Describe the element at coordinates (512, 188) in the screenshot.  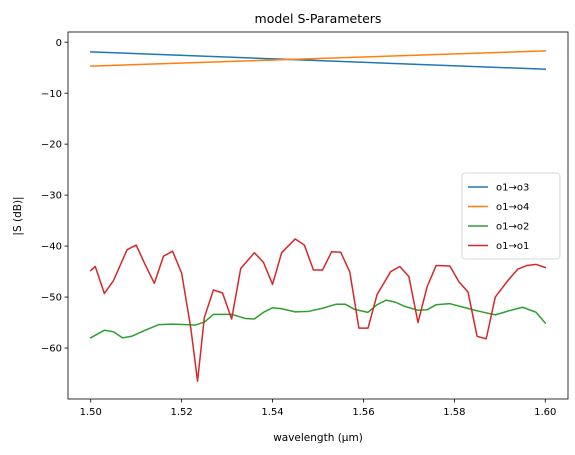
I see `legend-label: o1→o3` at that location.